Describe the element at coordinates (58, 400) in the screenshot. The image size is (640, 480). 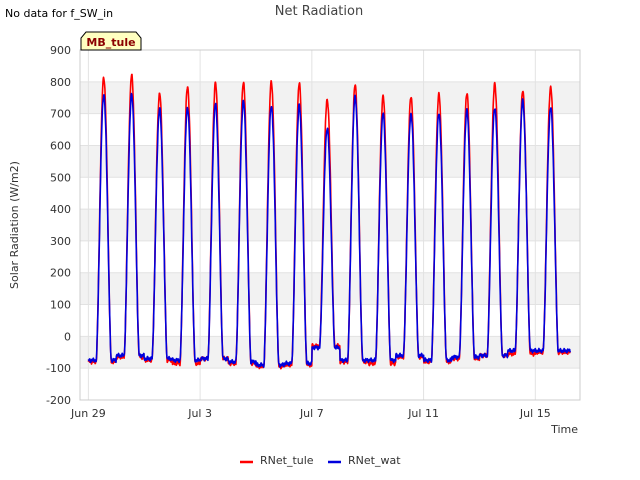
I see `y-tick-label: -200` at that location.